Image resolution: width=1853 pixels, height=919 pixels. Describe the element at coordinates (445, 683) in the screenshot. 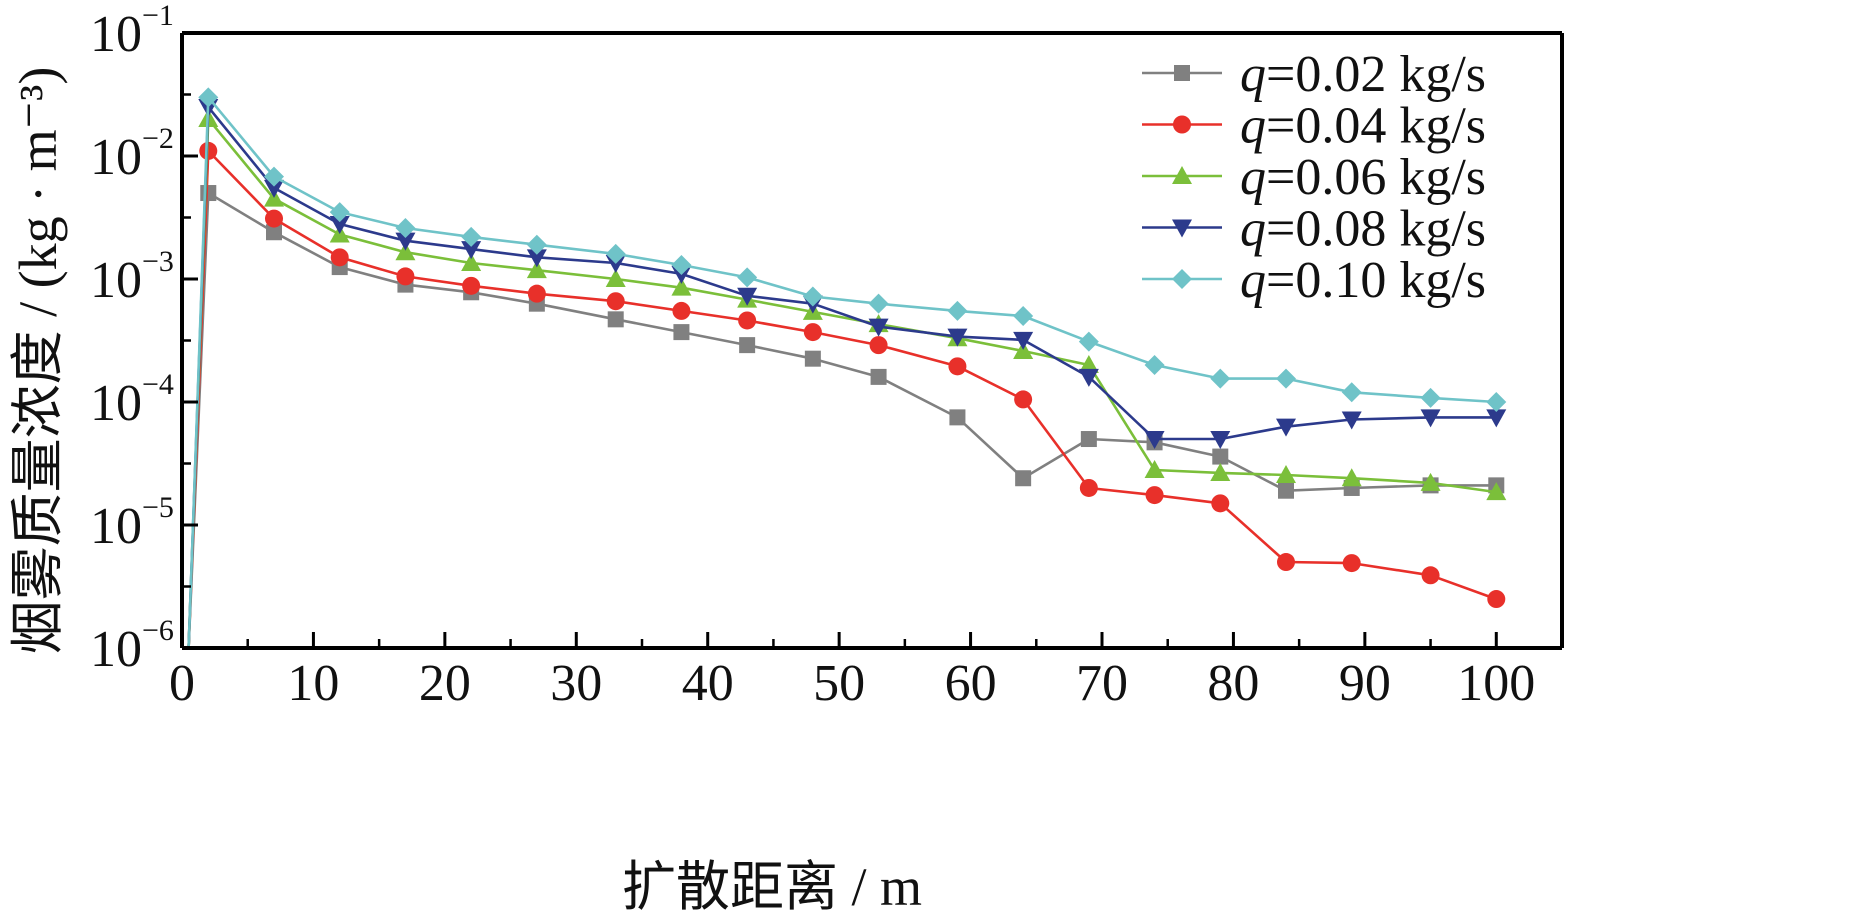

I see `x-tick-label: 20` at that location.